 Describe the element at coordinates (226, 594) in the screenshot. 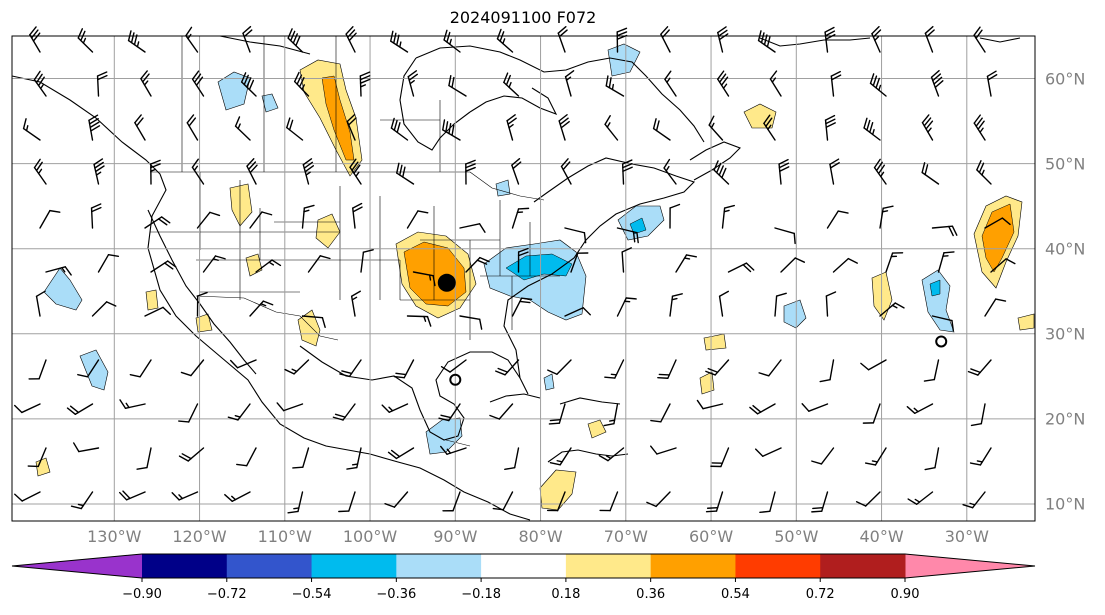

I see `colorbar-tick-label: −0.72` at that location.